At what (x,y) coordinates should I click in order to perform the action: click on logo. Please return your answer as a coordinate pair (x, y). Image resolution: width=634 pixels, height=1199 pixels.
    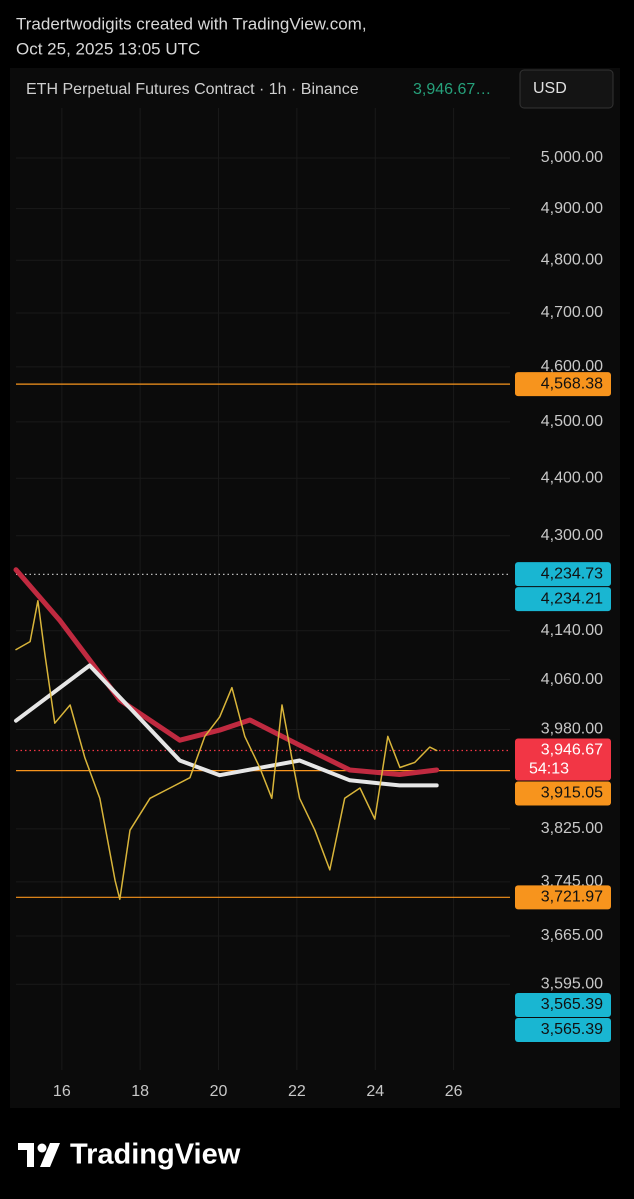
    Looking at the image, I should click on (39, 1155).